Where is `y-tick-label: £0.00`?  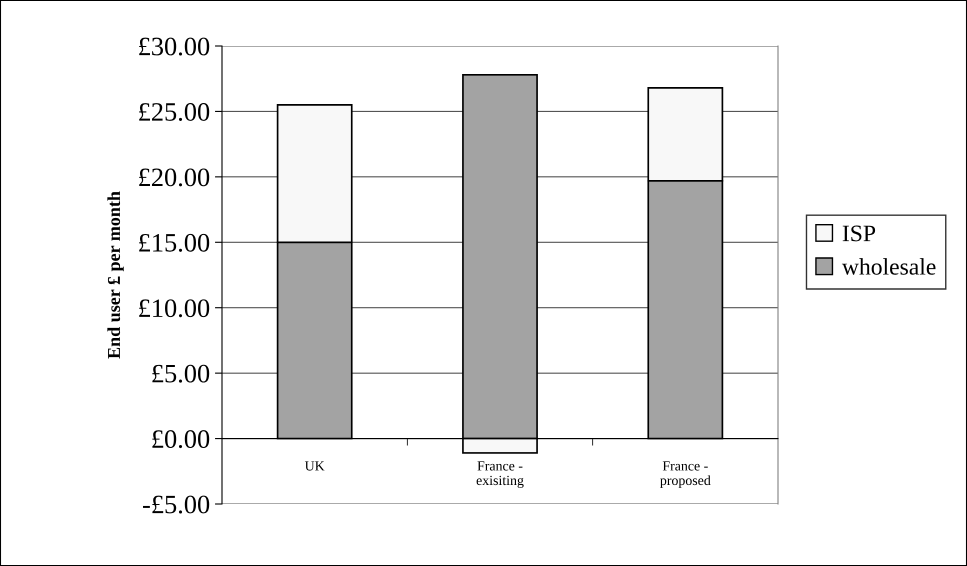 y-tick-label: £0.00 is located at coordinates (181, 439).